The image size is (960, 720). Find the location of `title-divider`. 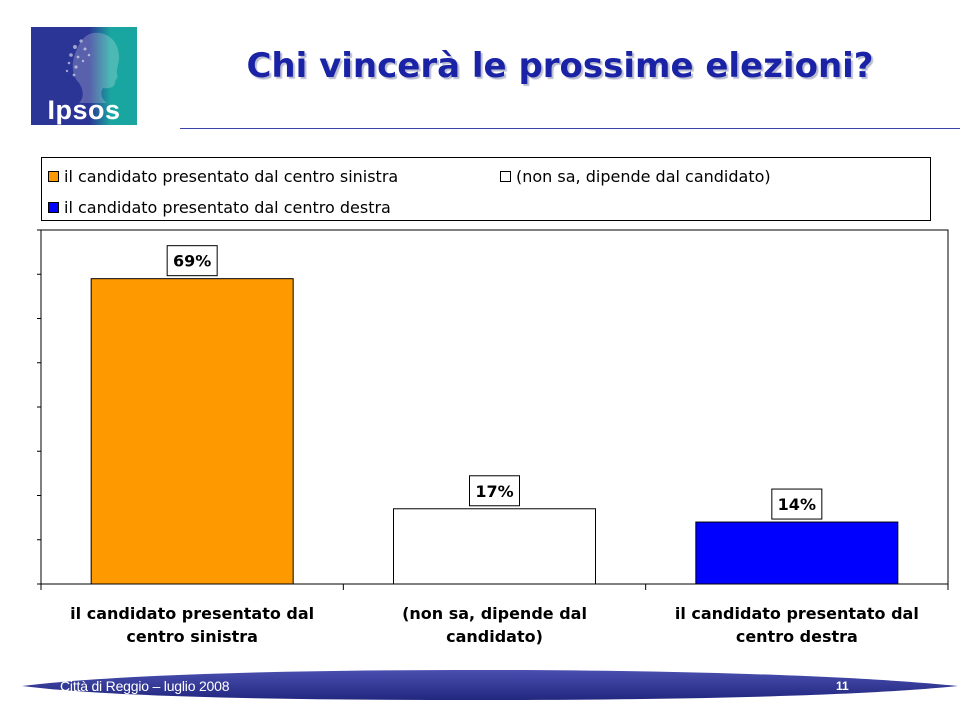

title-divider is located at coordinates (570, 128).